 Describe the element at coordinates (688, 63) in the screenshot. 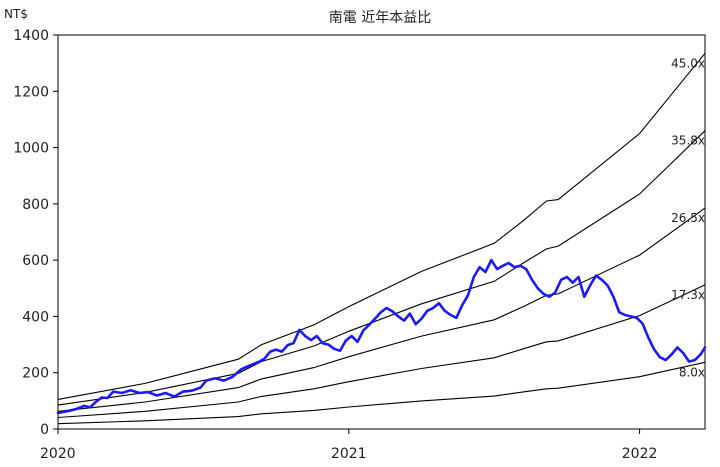

I see `pe-band-label-0: 45.0x` at that location.